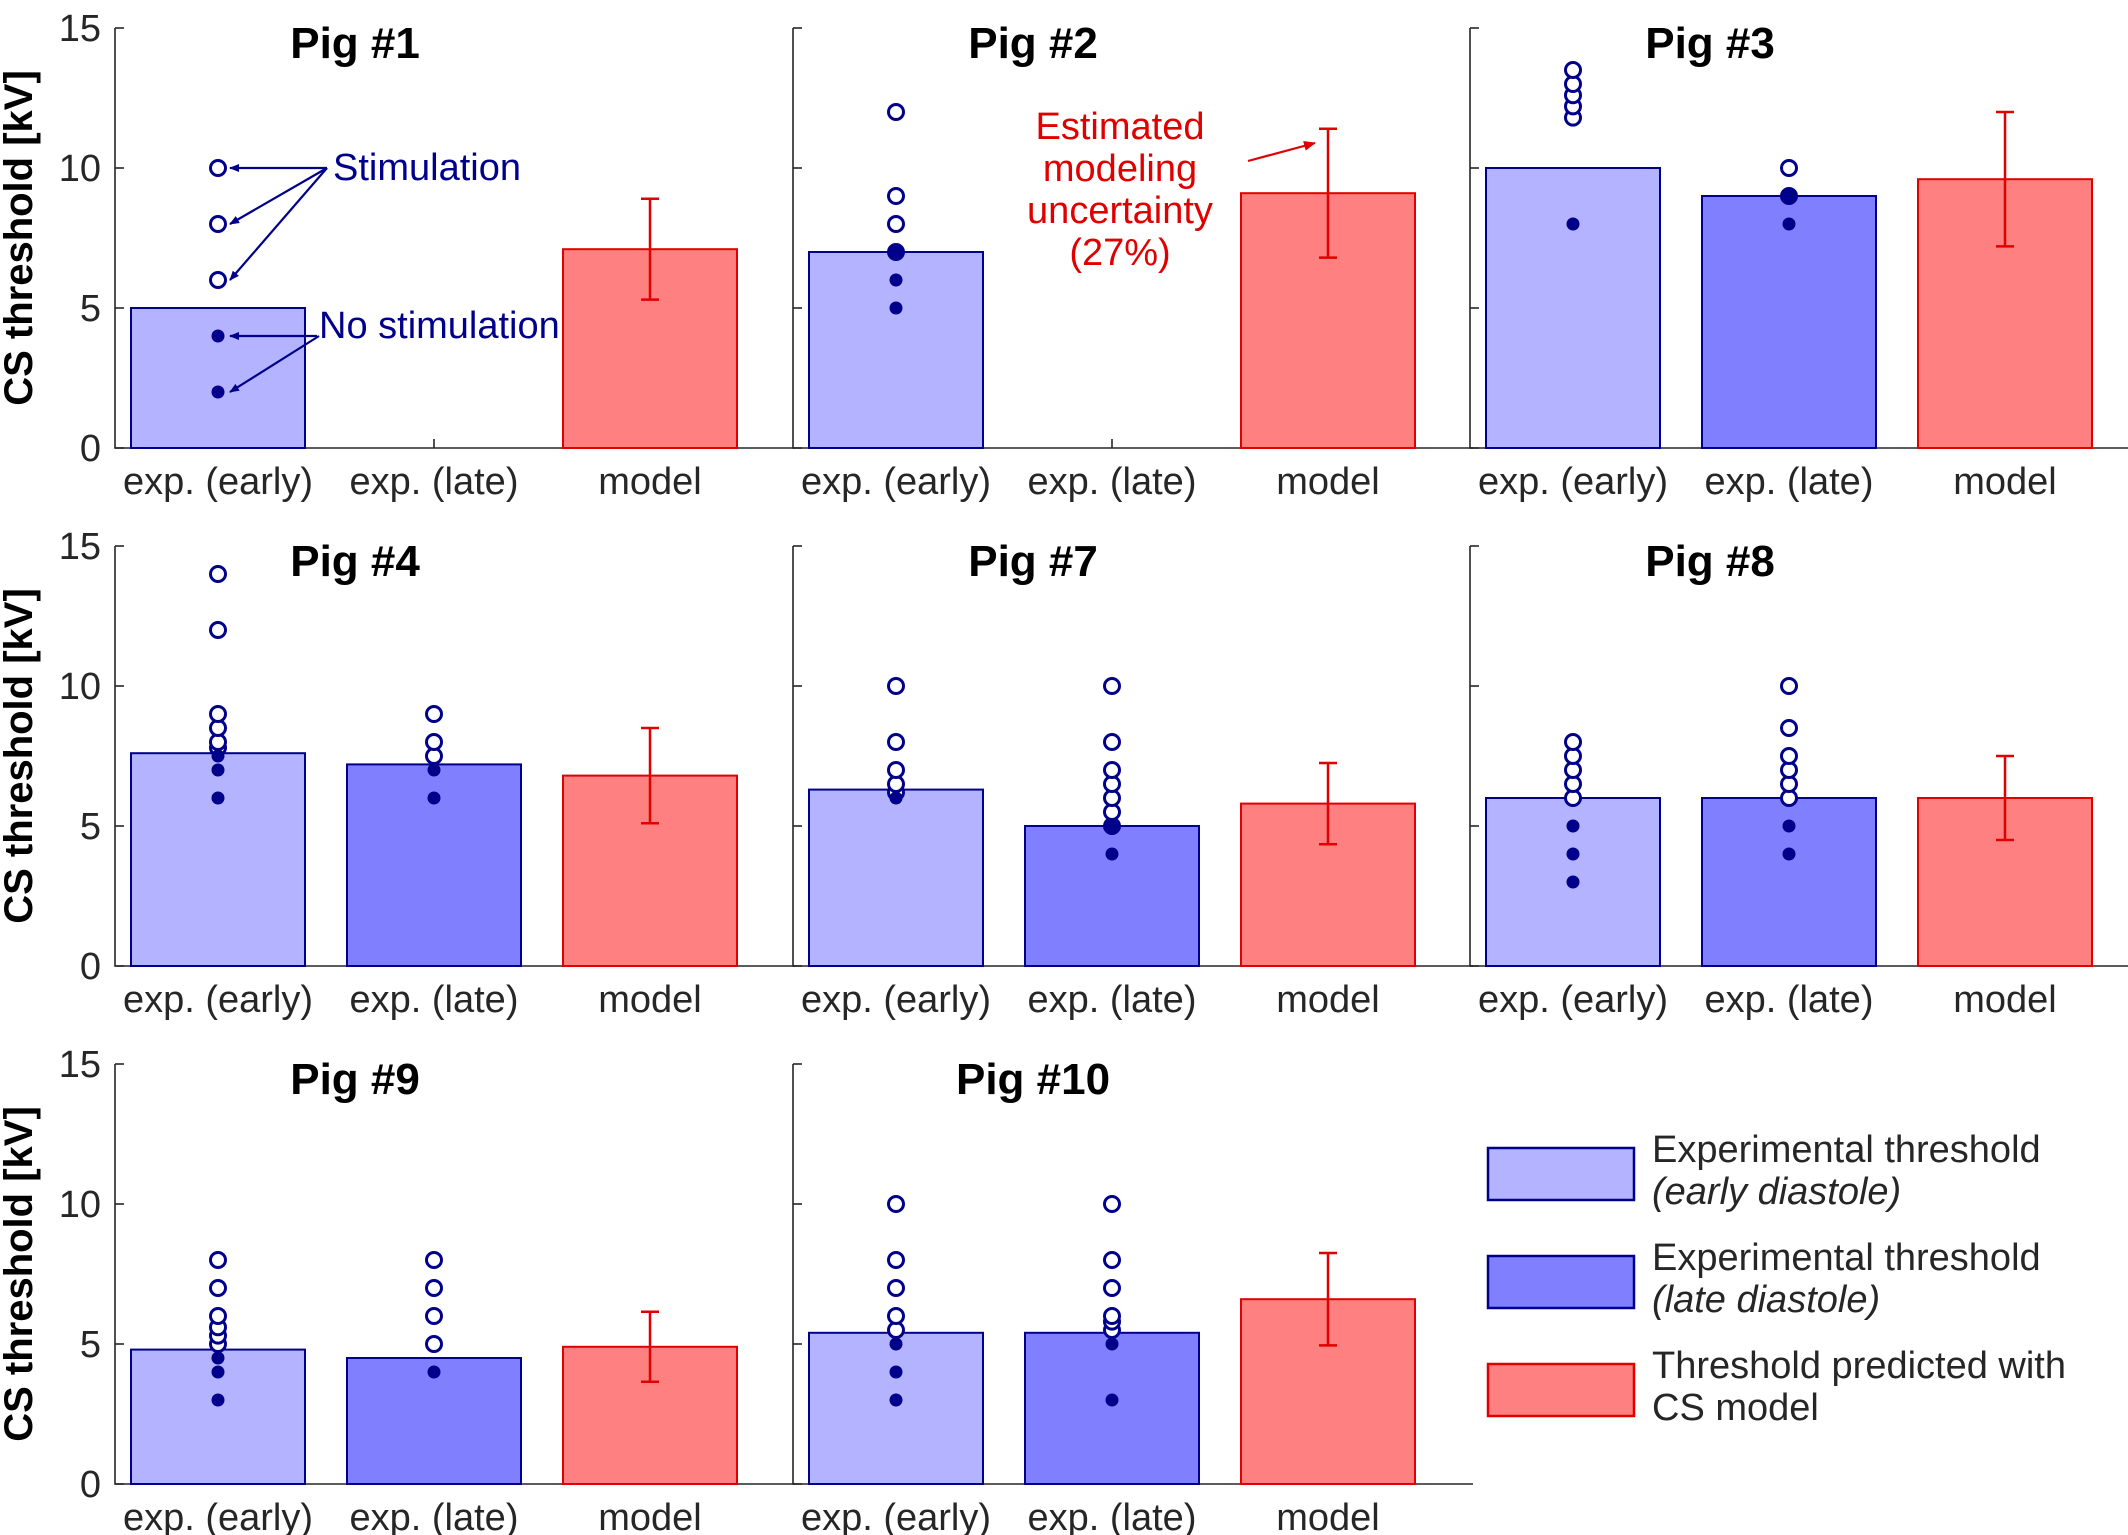 Image resolution: width=2128 pixels, height=1535 pixels. What do you see at coordinates (1798, 779) in the screenshot?
I see `panel-pig: exp. (early) exp. (late) model Pig #8` at bounding box center [1798, 779].